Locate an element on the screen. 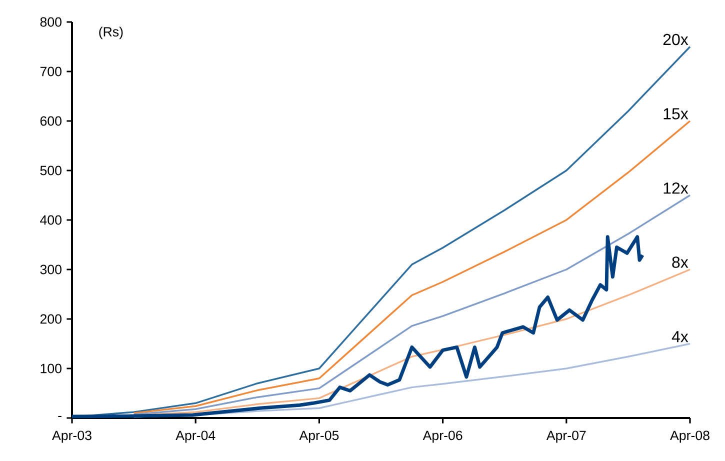 The image size is (725, 461). y-tick-label: 700 is located at coordinates (51, 71).